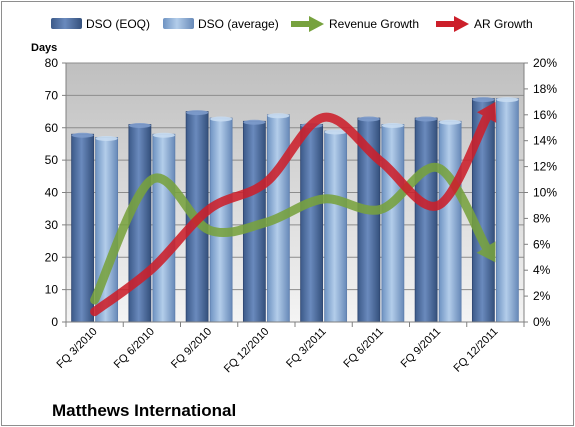  Describe the element at coordinates (52, 63) in the screenshot. I see `y-tick-label: 80` at that location.